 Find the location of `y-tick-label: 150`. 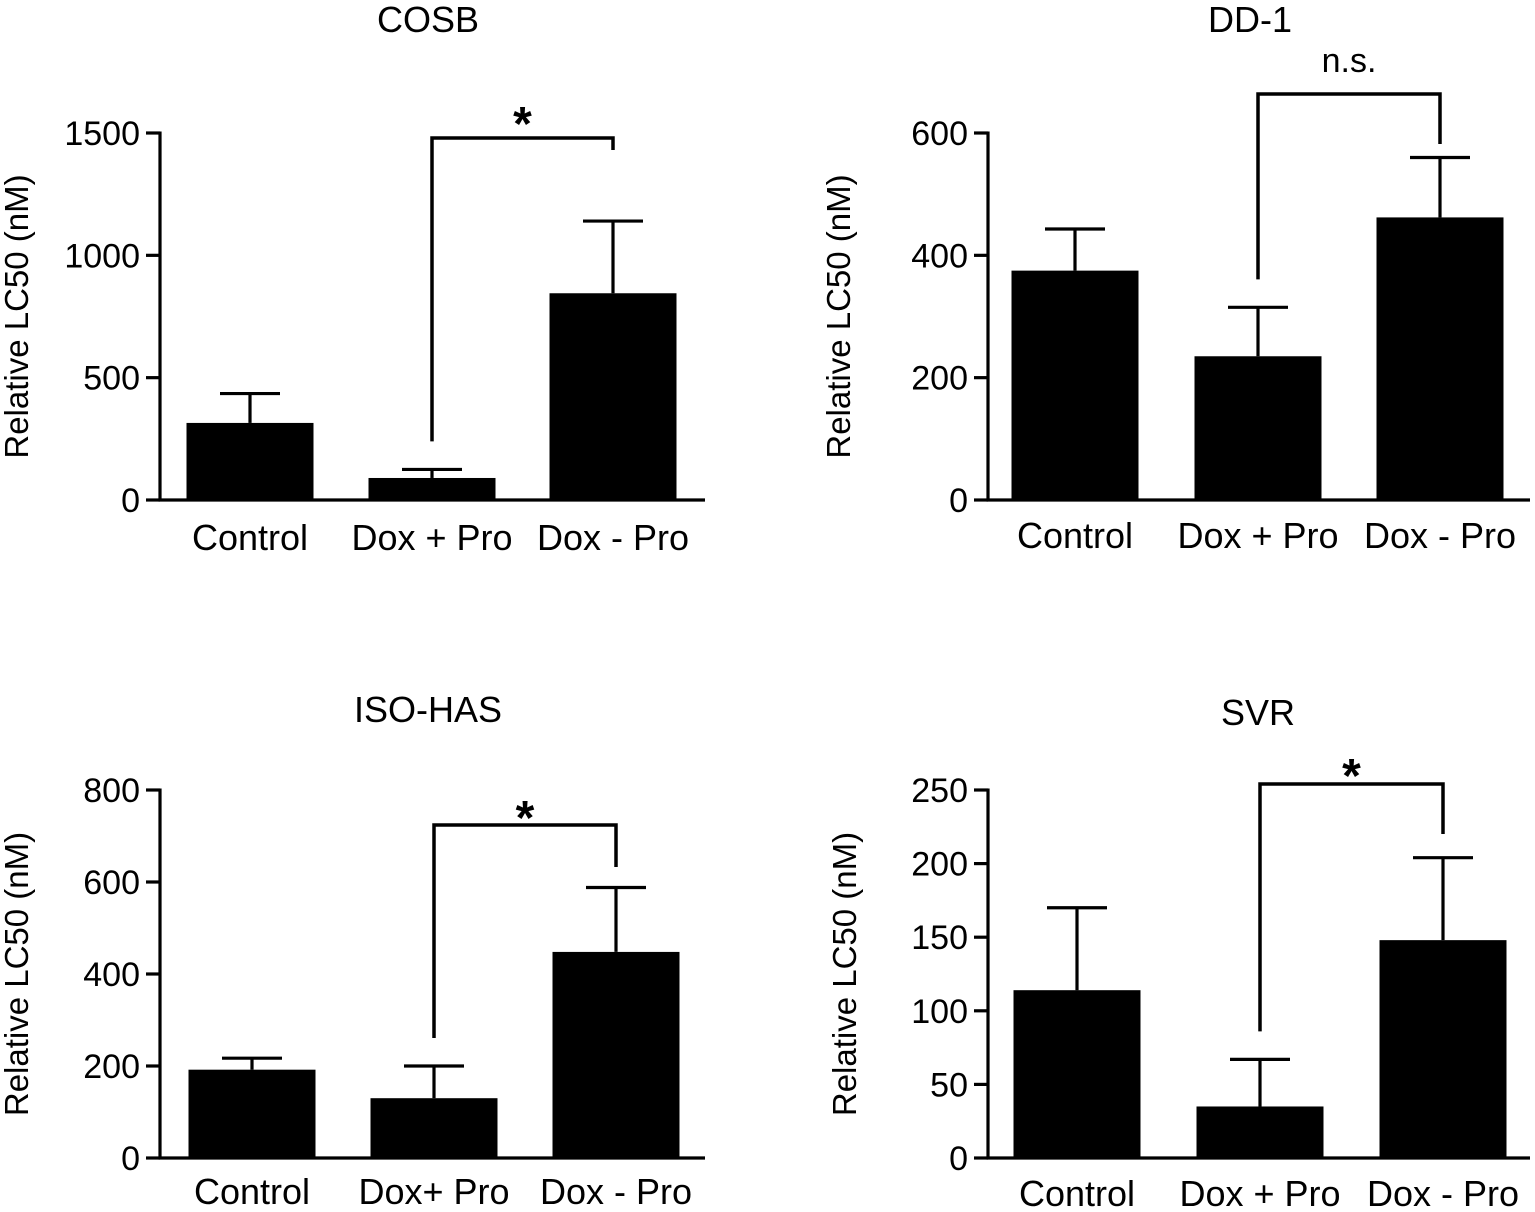

y-tick-label: 150 is located at coordinates (939, 938).